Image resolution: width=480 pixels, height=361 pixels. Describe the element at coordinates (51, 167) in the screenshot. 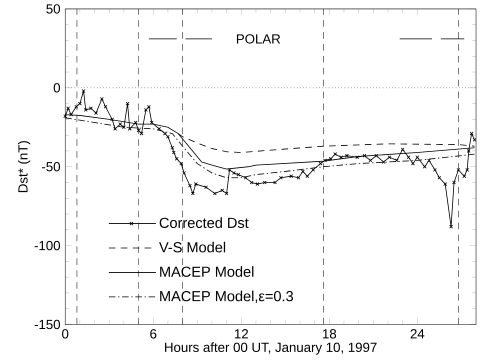

I see `y-tick-label: -50` at that location.